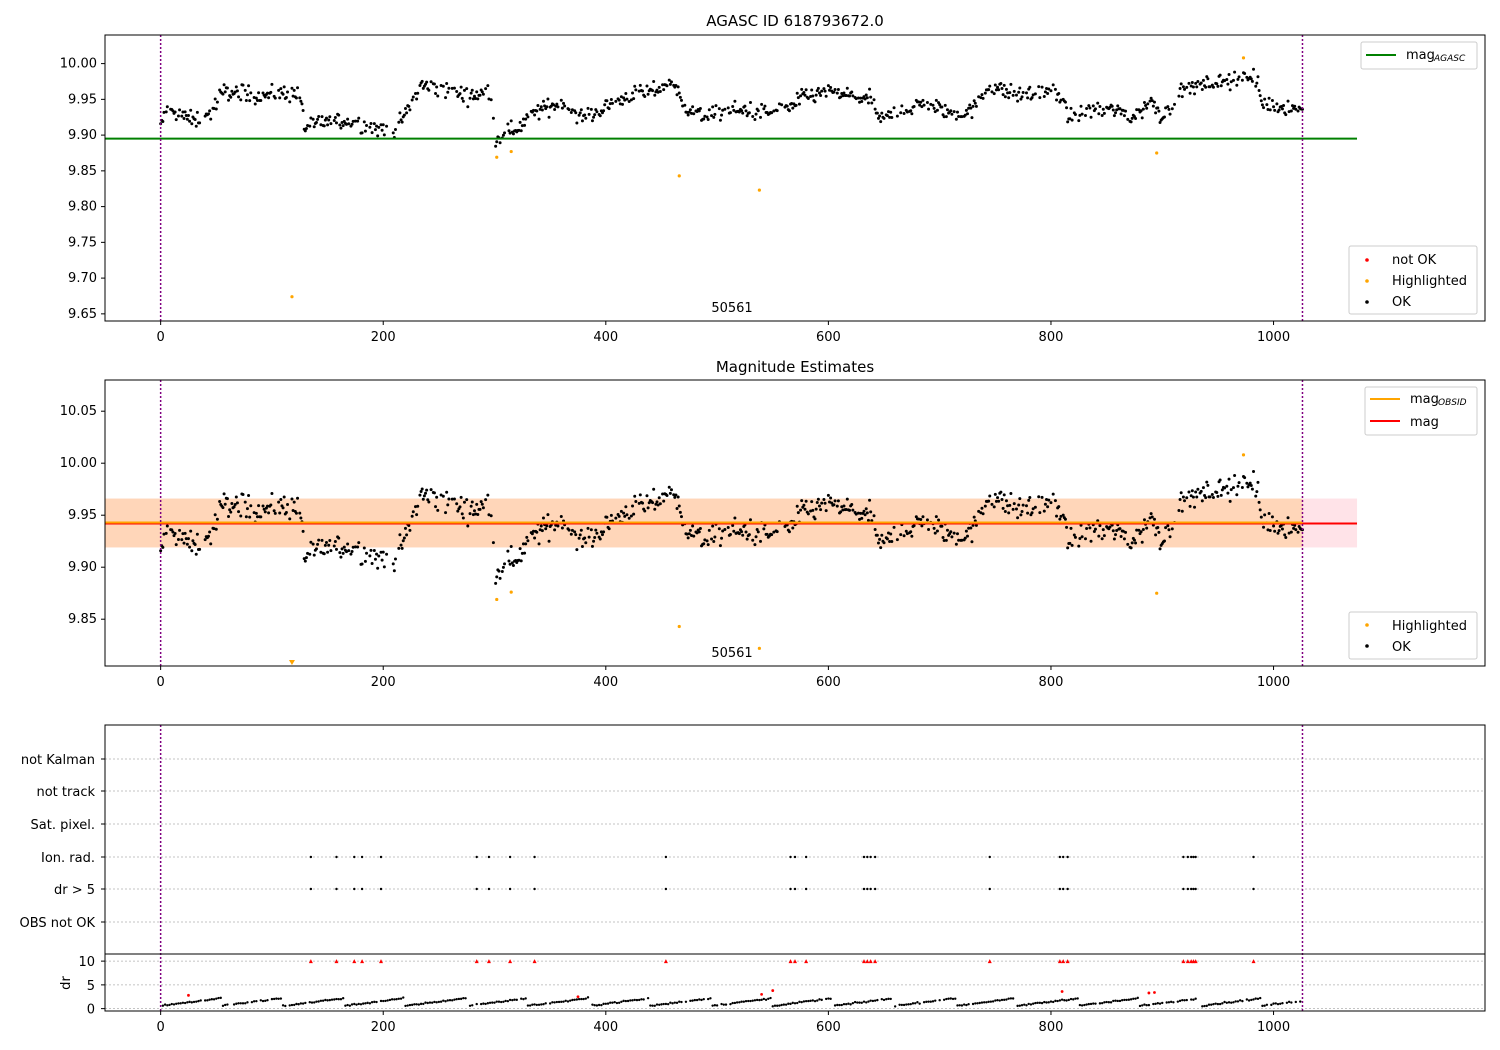 Image resolution: width=1500 pixels, height=1050 pixels. Describe the element at coordinates (82, 99) in the screenshot. I see `y-tick-label: 9.95` at that location.